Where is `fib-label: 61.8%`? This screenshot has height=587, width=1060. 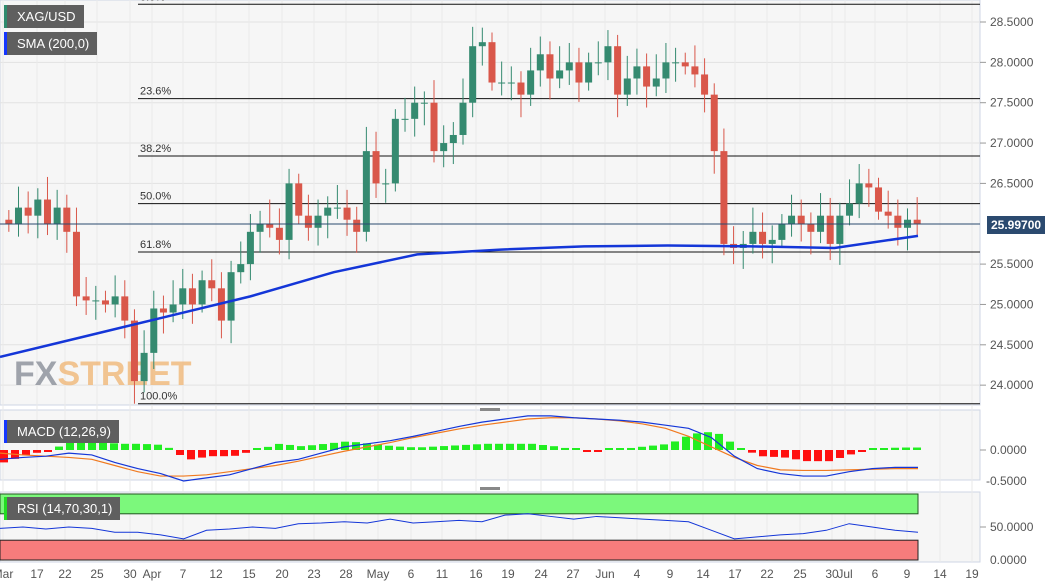
fib-label: 61.8% is located at coordinates (155, 245).